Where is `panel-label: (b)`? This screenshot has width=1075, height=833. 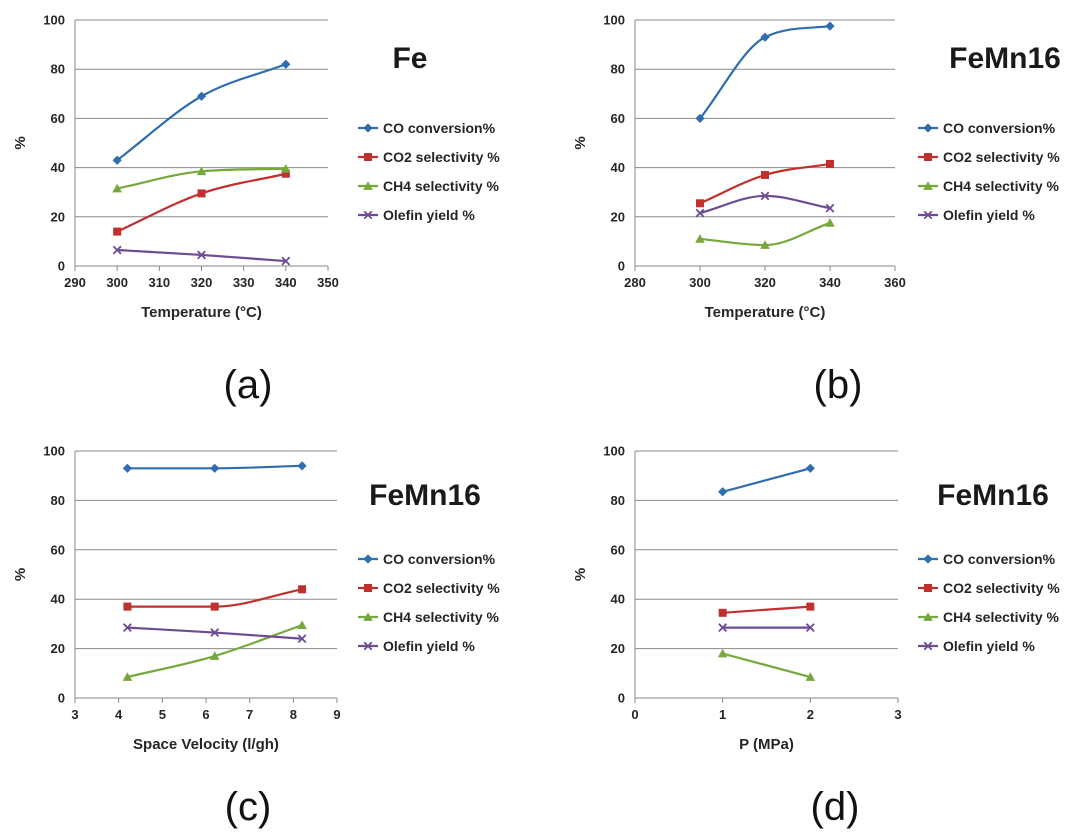 panel-label: (b) is located at coordinates (838, 385).